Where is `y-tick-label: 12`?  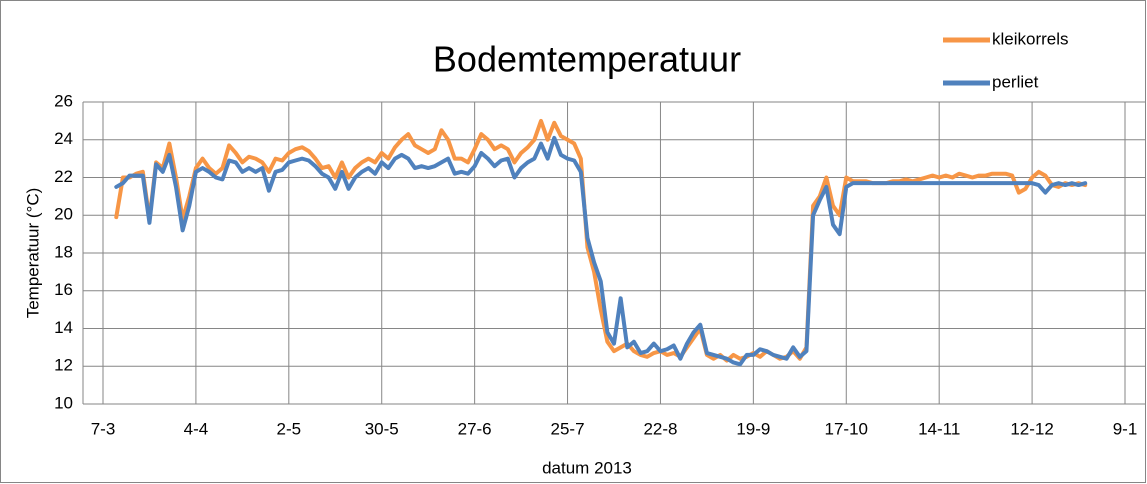 y-tick-label: 12 is located at coordinates (63, 365).